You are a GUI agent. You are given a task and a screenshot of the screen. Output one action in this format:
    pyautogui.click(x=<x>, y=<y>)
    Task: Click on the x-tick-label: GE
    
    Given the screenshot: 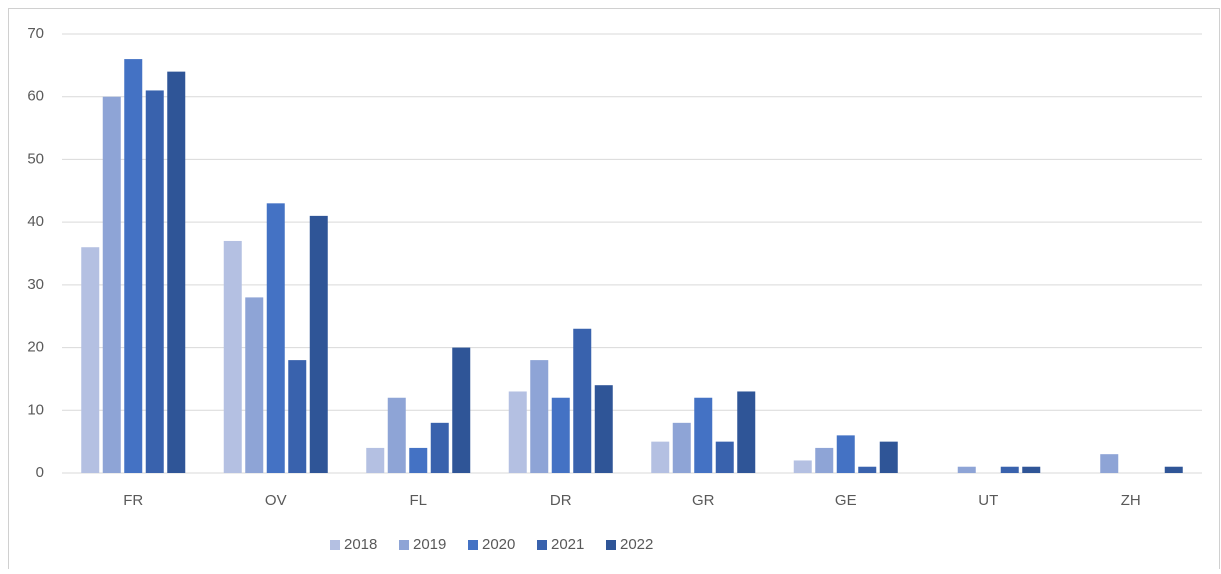 What is the action you would take?
    pyautogui.click(x=846, y=500)
    